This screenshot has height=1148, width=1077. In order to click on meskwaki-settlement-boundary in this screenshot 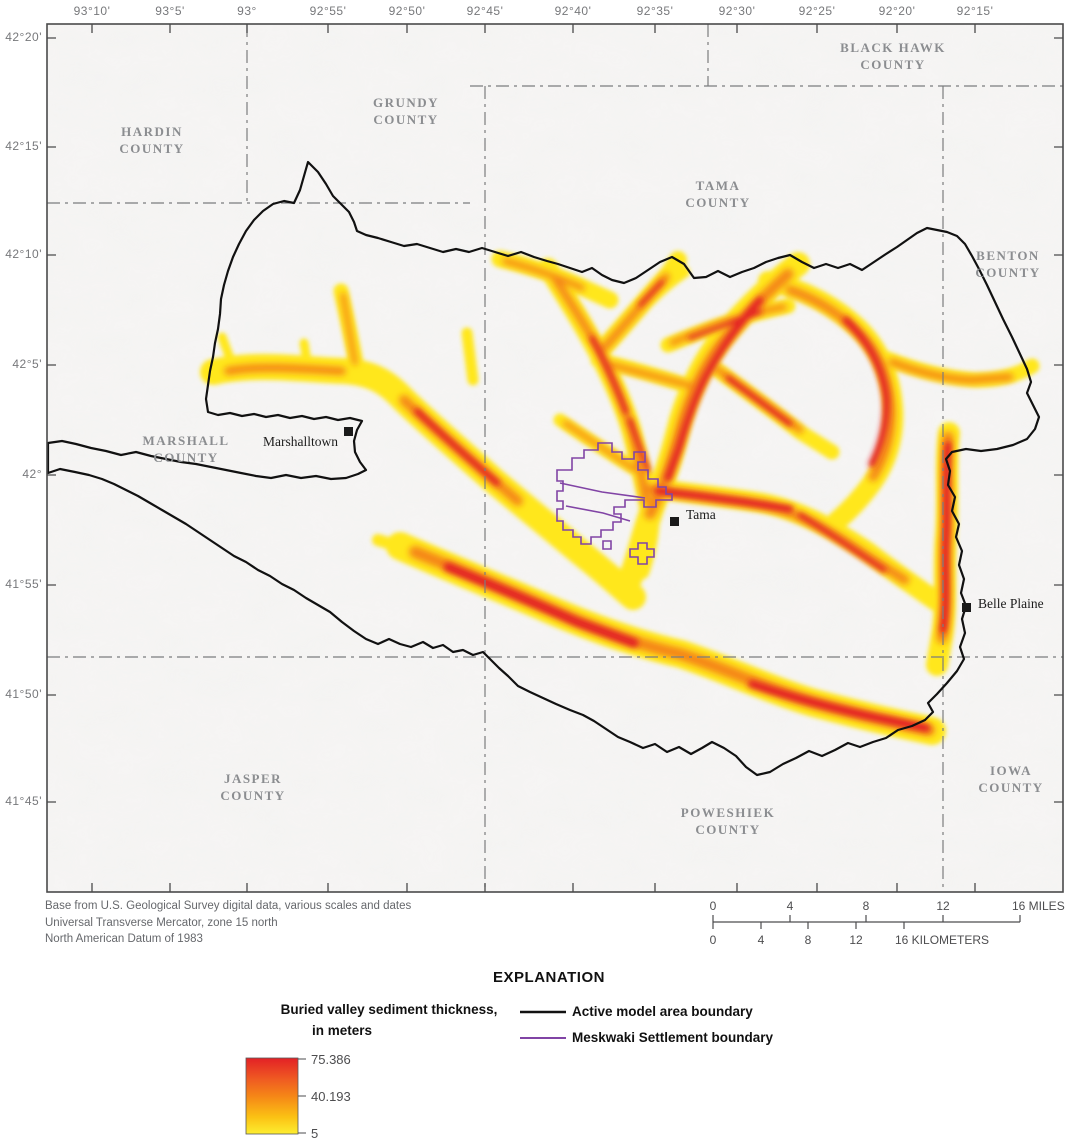, I will do `click(614, 503)`.